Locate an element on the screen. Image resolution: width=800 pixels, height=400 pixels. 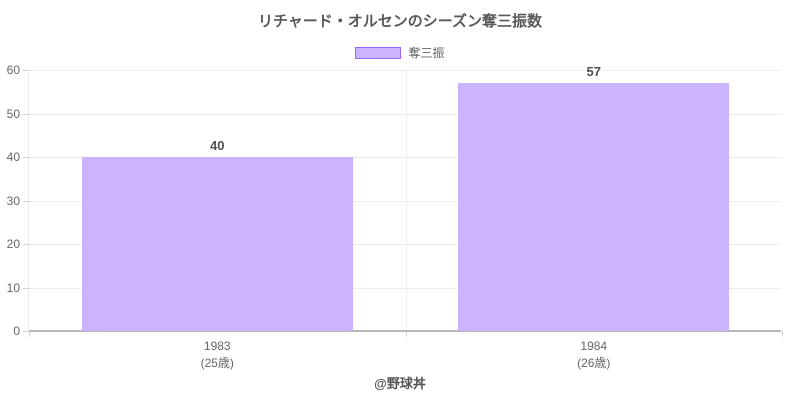
x-axis-line is located at coordinates (405, 331).